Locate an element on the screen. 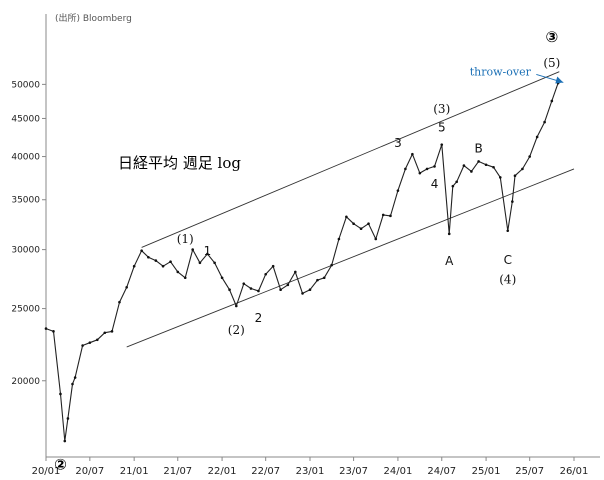 Image resolution: width=604 pixels, height=480 pixels. x-tick-label: 23/07 is located at coordinates (353, 471).